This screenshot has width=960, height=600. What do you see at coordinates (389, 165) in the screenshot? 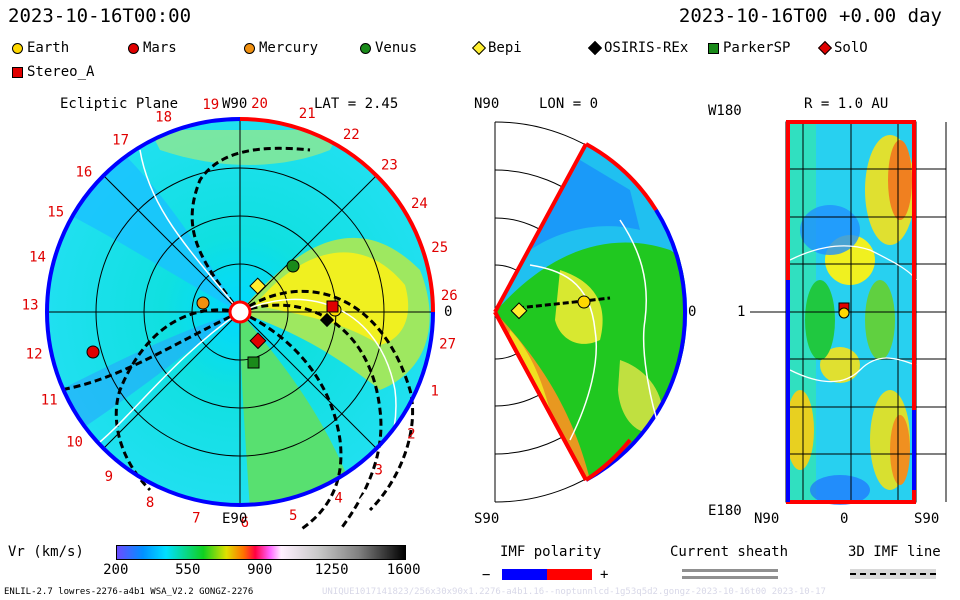
I see `ring-number: 23` at bounding box center [389, 165].